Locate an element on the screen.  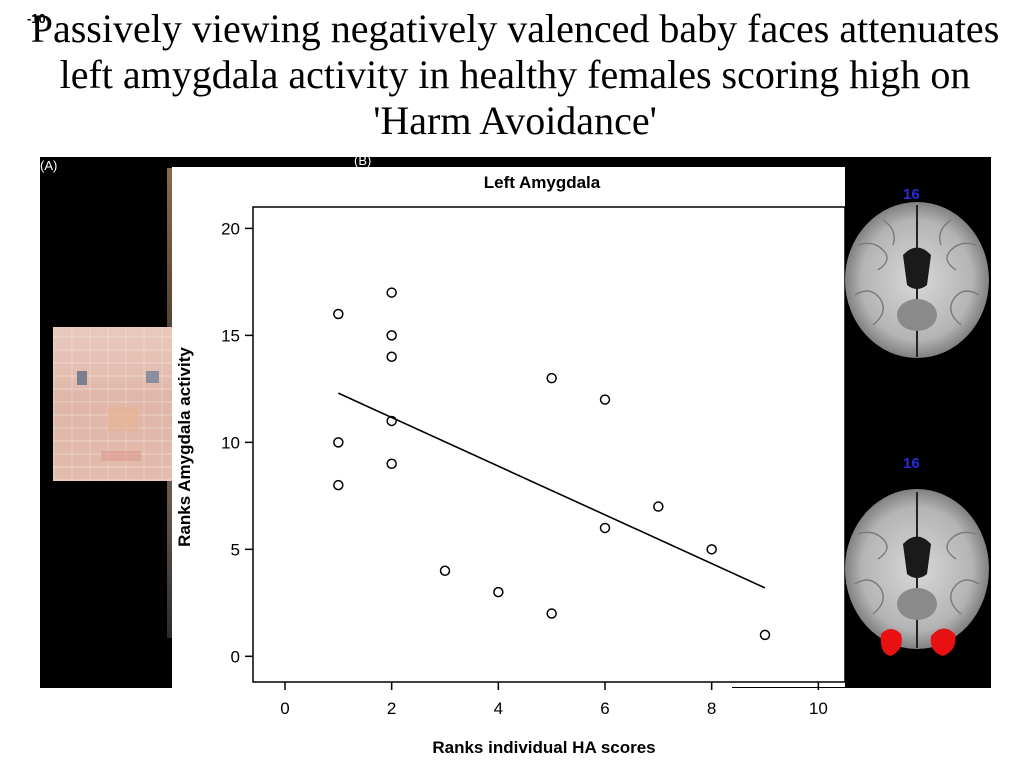
regression-line is located at coordinates (552, 490).